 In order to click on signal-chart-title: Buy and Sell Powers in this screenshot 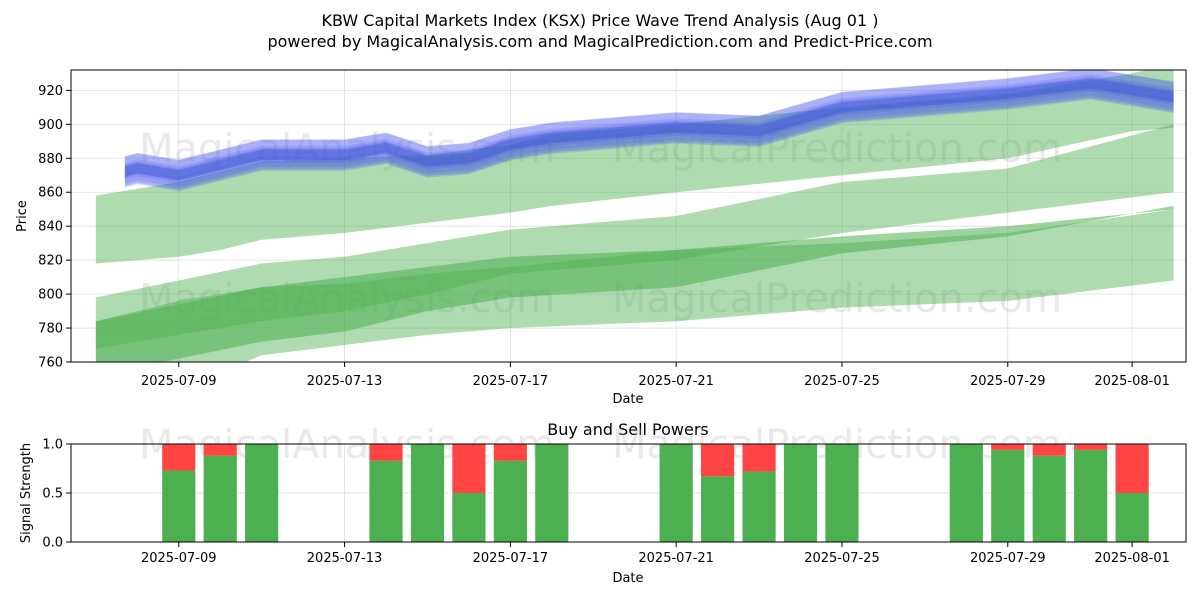, I will do `click(628, 429)`.